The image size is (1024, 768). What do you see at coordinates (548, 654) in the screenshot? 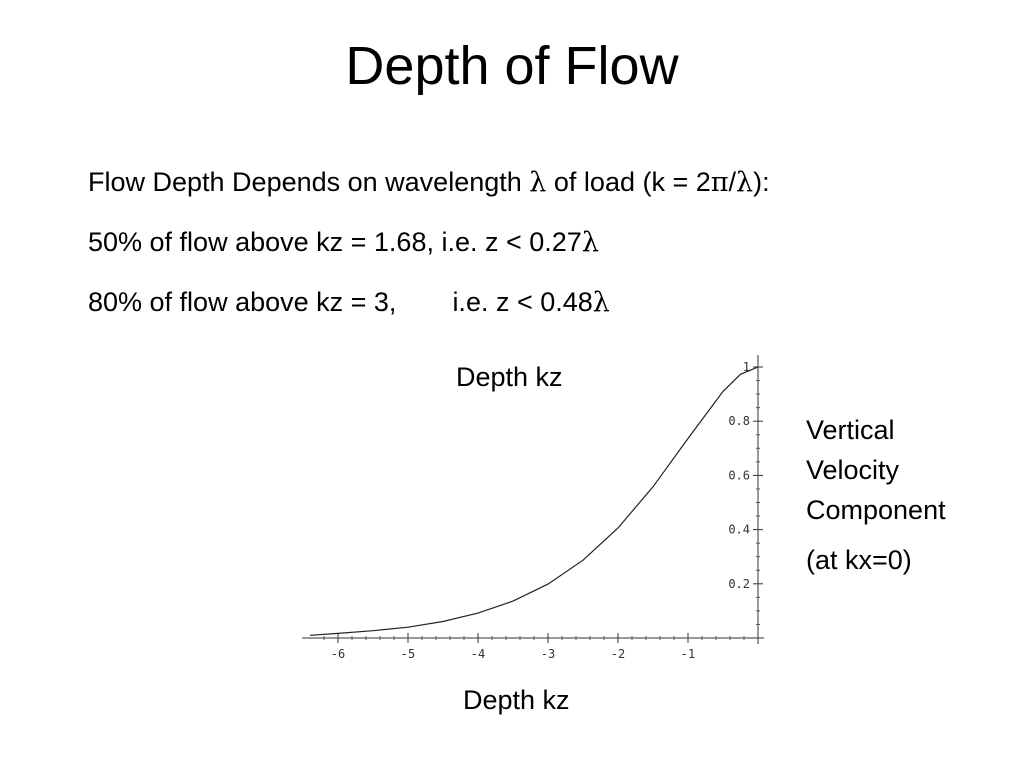
I see `x-tick-label: -3` at bounding box center [548, 654].